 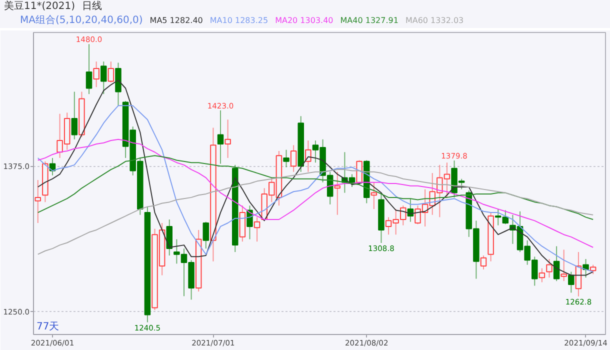 What do you see at coordinates (369, 20) in the screenshot?
I see `text: MA40 1327.91` at bounding box center [369, 20].